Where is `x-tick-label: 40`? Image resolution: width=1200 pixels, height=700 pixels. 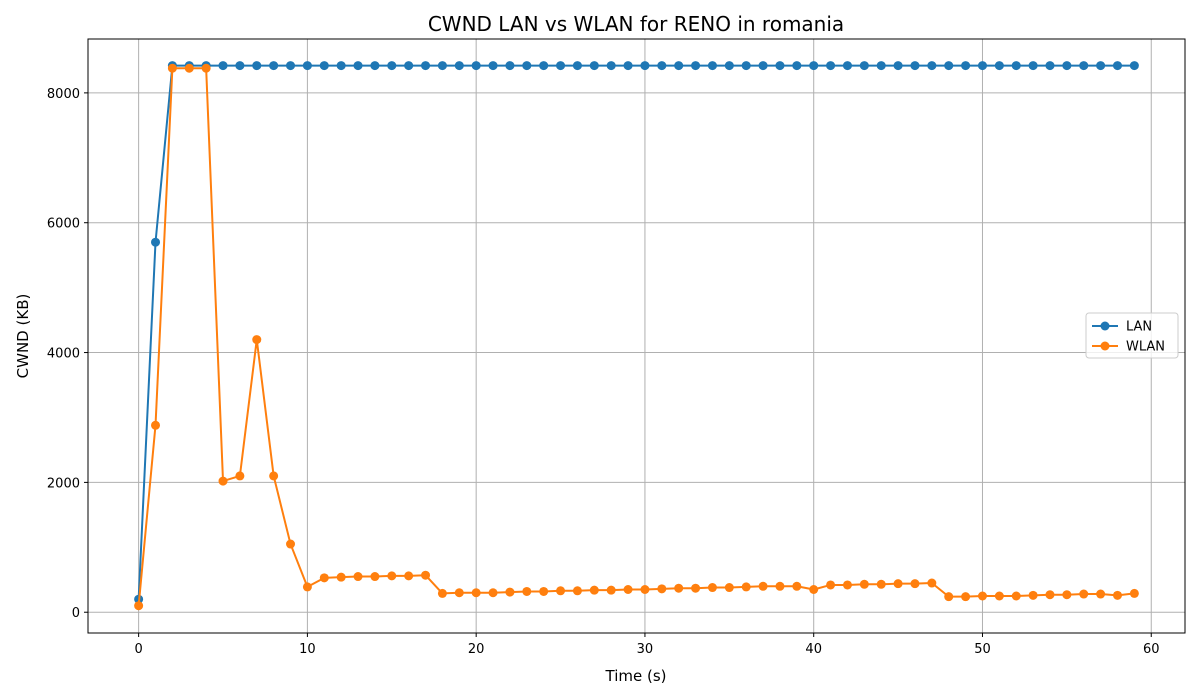
x-tick-label: 40 is located at coordinates (813, 649).